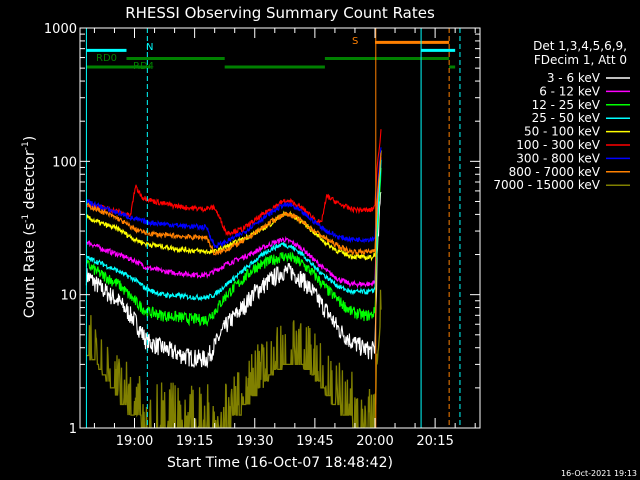 The height and width of the screenshot is (480, 640). I want to click on legend-label-4: 25 - 50 keV, so click(566, 118).